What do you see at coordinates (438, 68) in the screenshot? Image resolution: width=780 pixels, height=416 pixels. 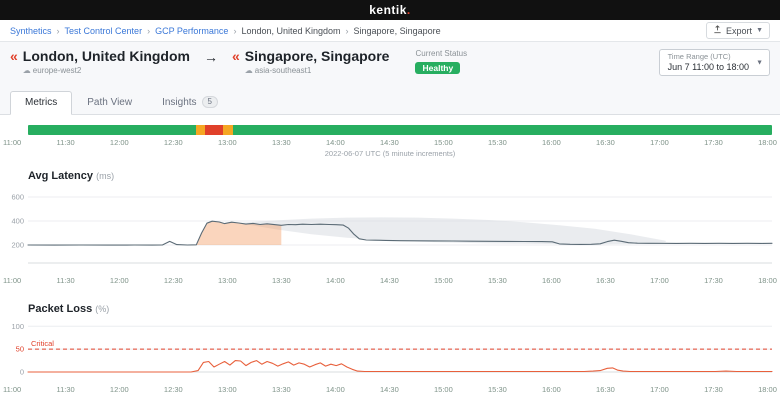 I see `status-badge: Healthy` at bounding box center [438, 68].